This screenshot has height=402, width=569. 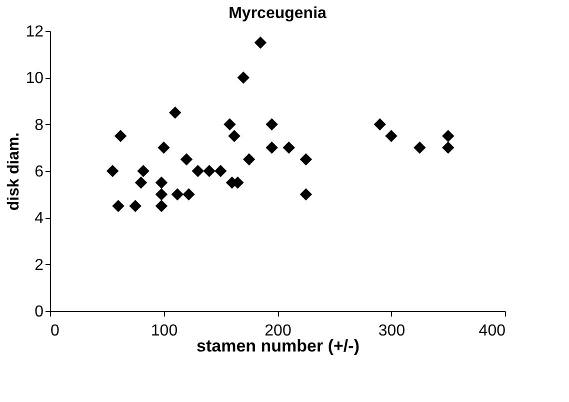 What do you see at coordinates (278, 346) in the screenshot?
I see `x-axis-title: stamen number (+/-)` at bounding box center [278, 346].